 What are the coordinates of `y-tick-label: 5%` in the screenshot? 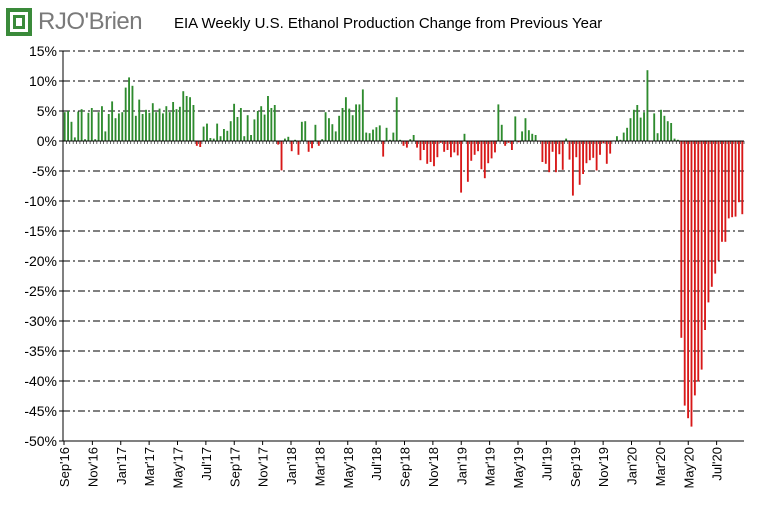 It's located at (47, 111).